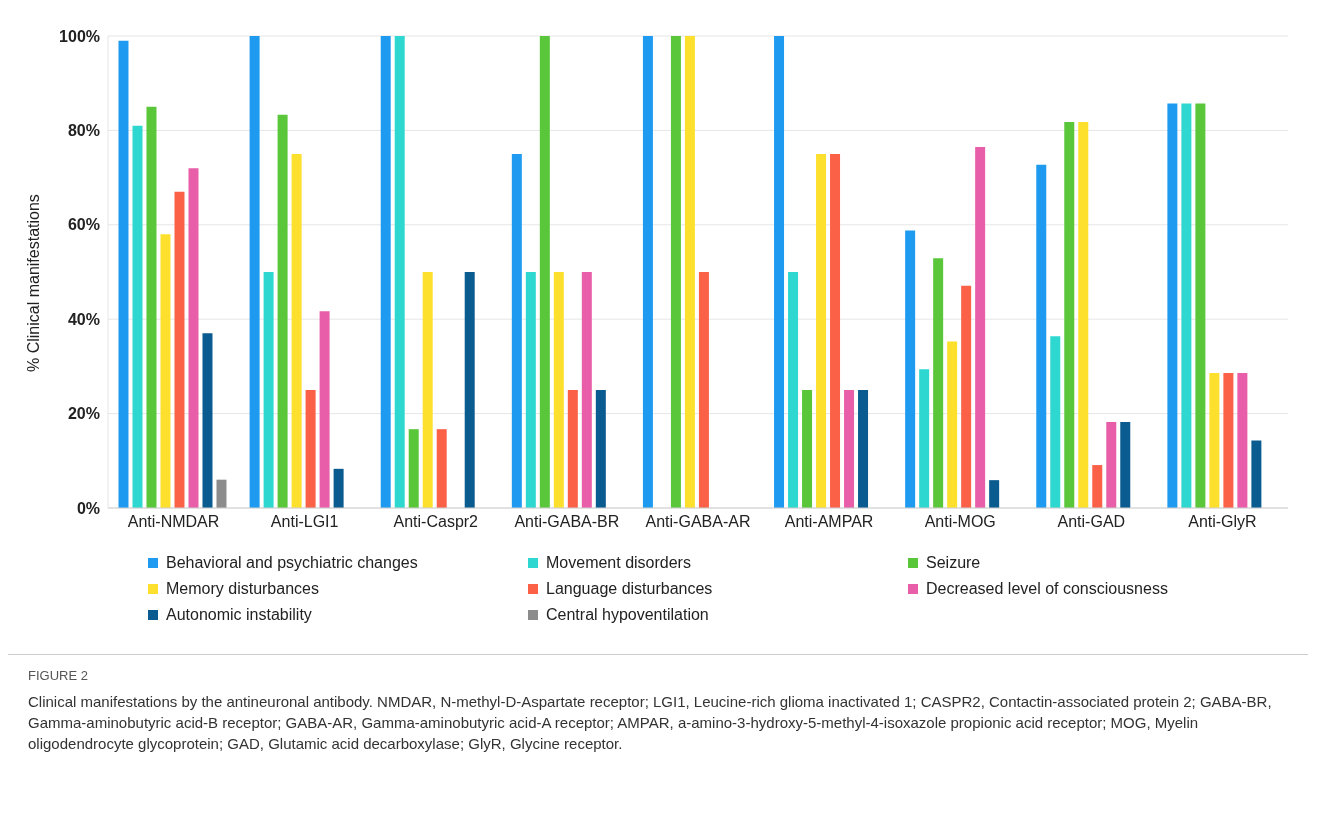 This screenshot has width=1322, height=831. Describe the element at coordinates (960, 522) in the screenshot. I see `x-tick-label: Anti-MOG` at that location.